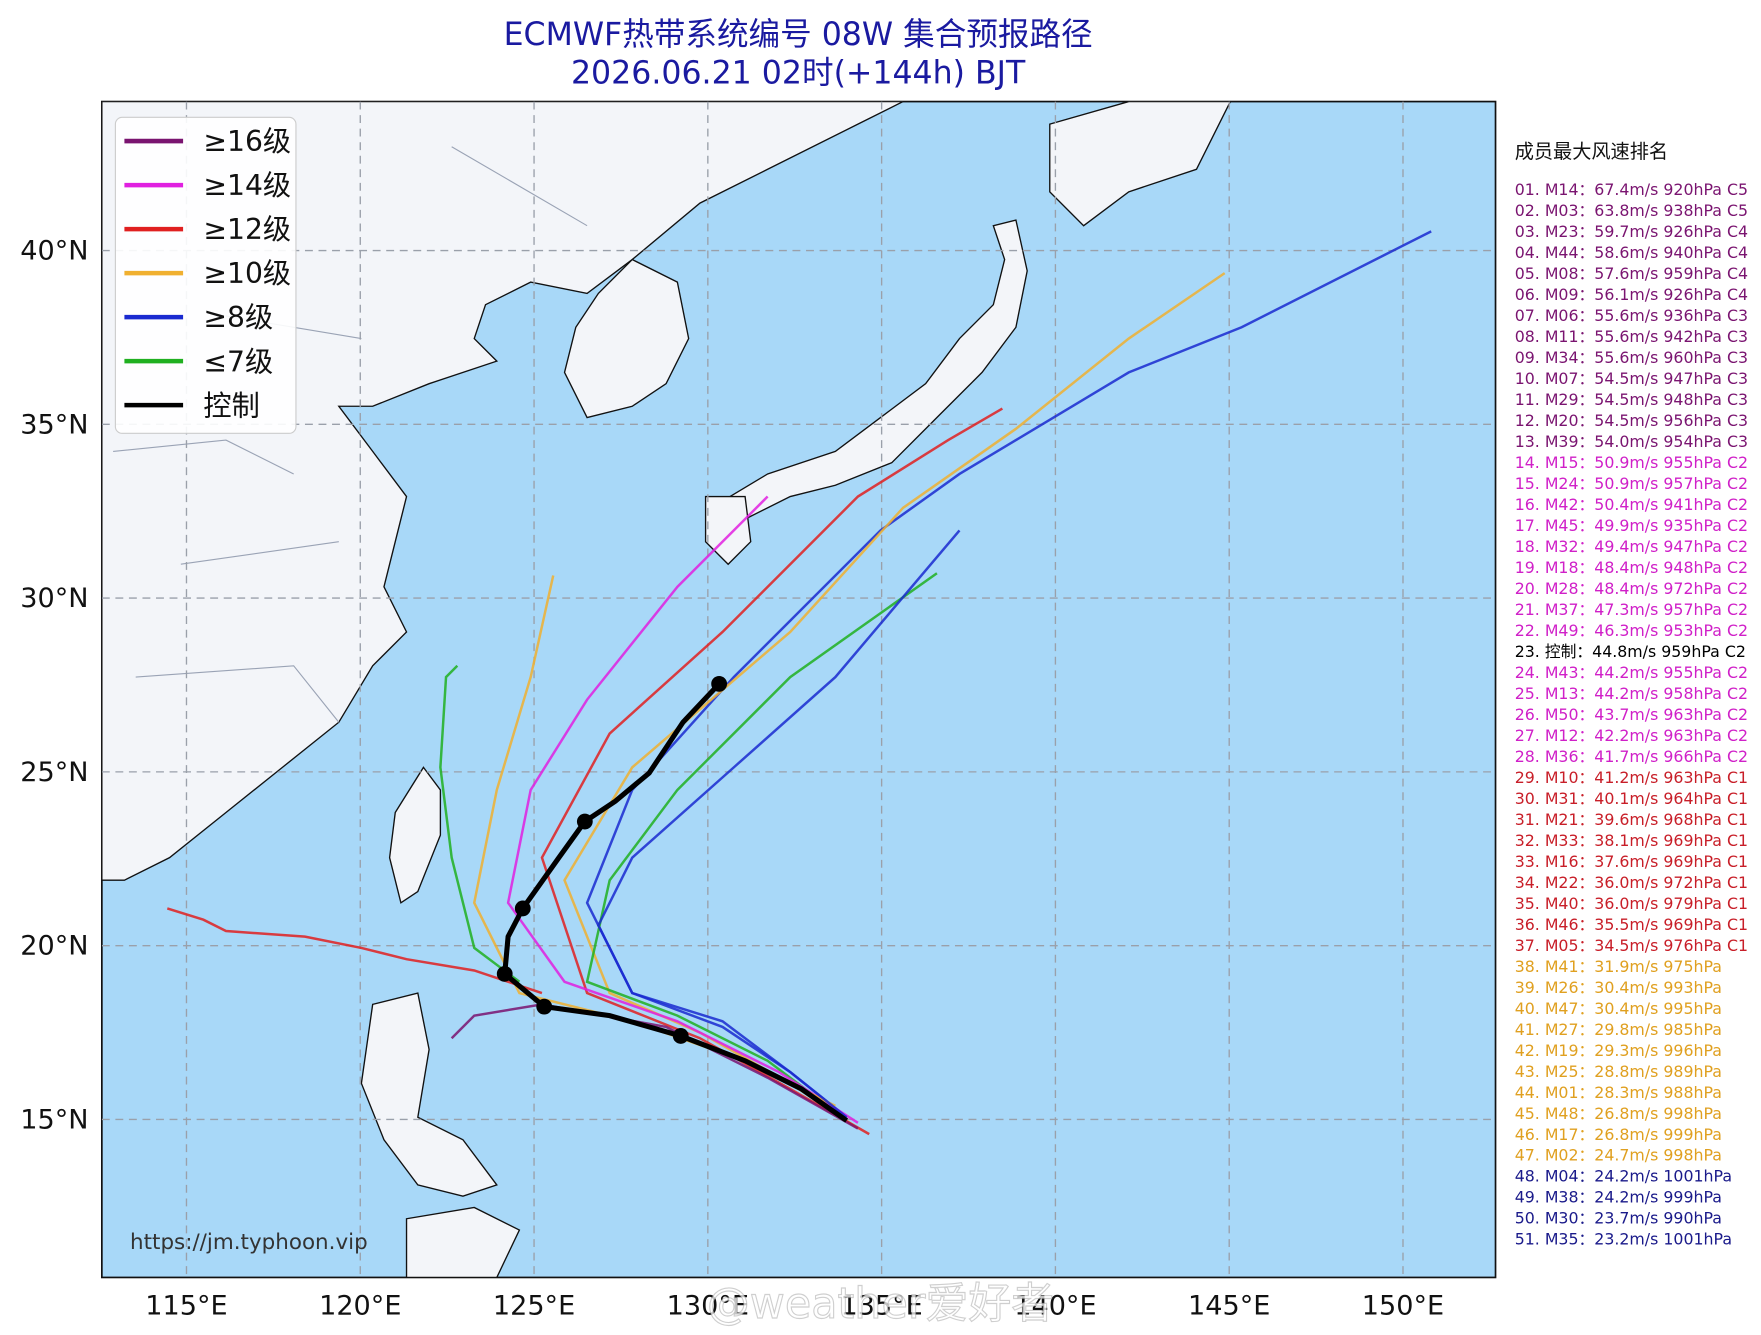 The width and height of the screenshot is (1761, 1335). What do you see at coordinates (1631, 819) in the screenshot?
I see `ranking-entry: 31. M21：39.6m/s 968hPa C1` at bounding box center [1631, 819].